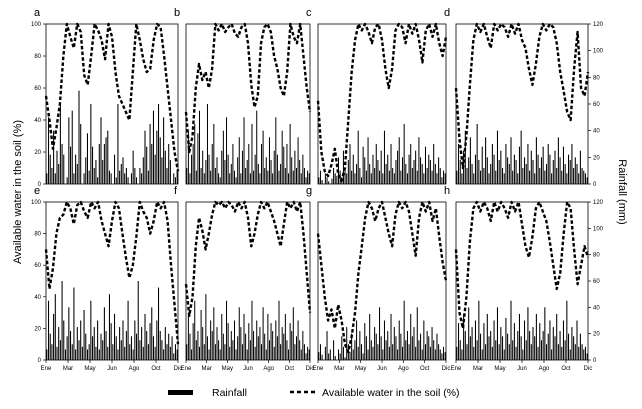 The height and width of the screenshot is (409, 642). I want to click on right-tick-label: 40, so click(596, 308).